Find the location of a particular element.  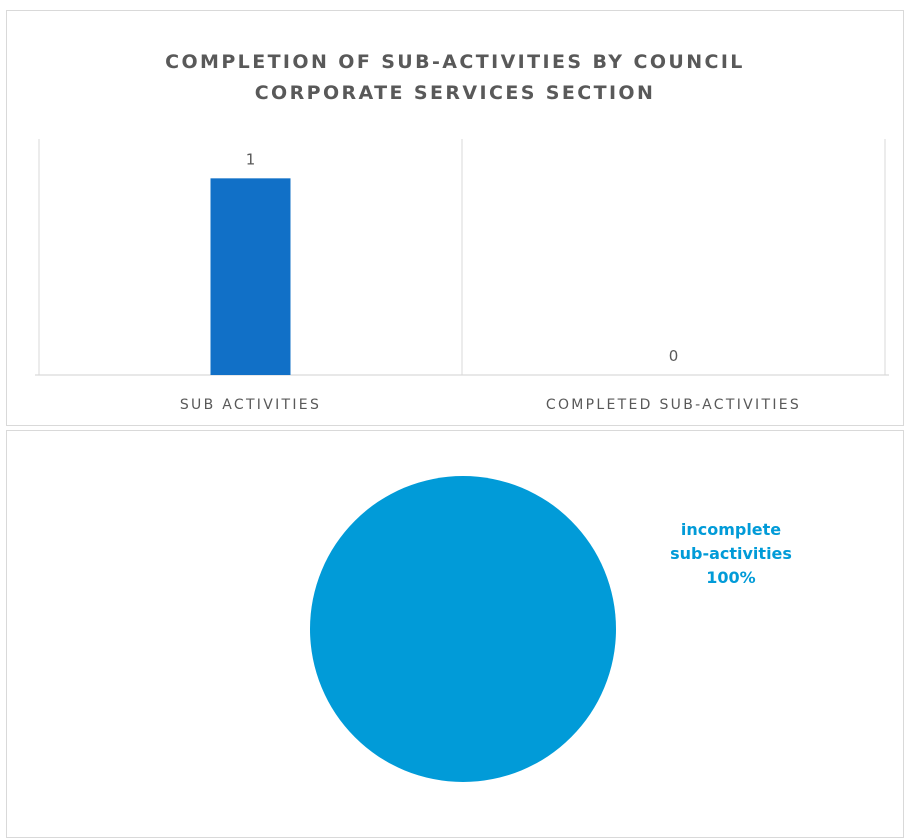

data-label-1: 0 is located at coordinates (674, 356).